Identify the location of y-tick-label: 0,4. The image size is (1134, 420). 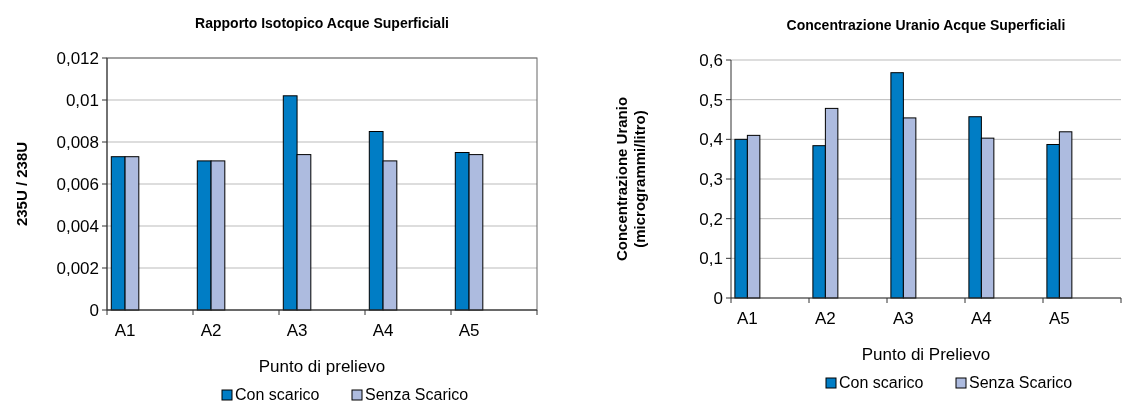
(711, 140).